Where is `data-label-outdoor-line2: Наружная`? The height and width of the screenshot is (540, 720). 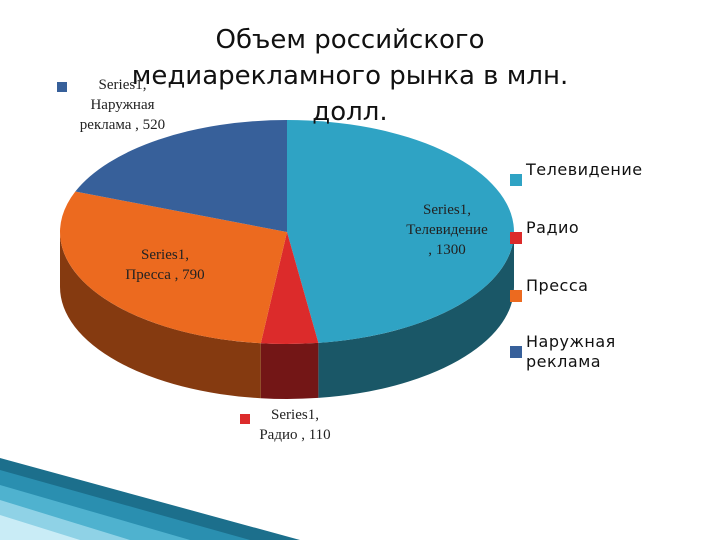 data-label-outdoor-line2: Наружная is located at coordinates (122, 105).